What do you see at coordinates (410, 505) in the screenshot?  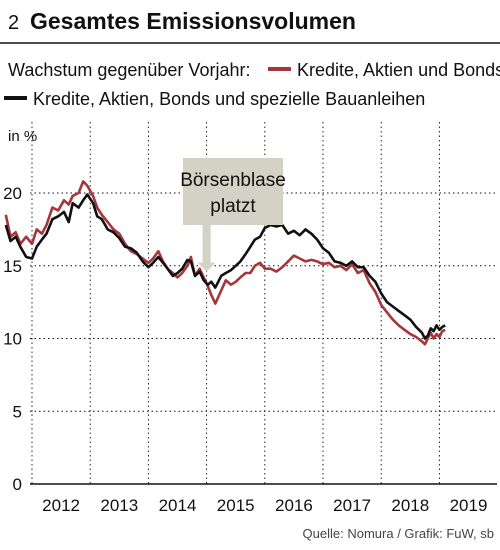 I see `x-tick-label: 2018` at bounding box center [410, 505].